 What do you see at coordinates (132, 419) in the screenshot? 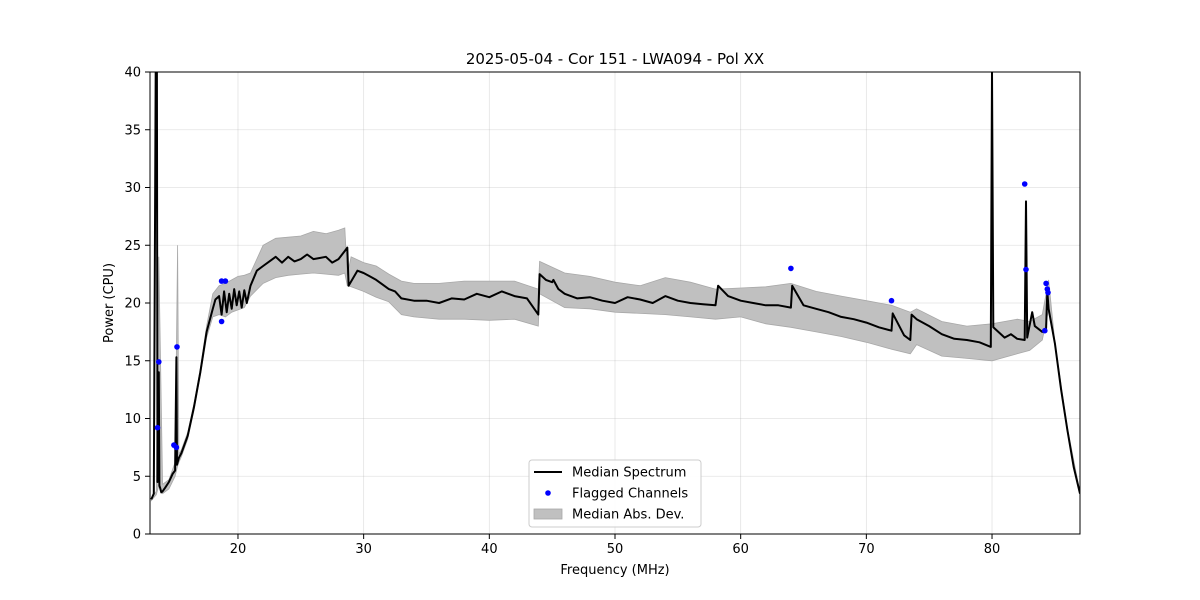
I see `y-tick-label: 10` at bounding box center [132, 419].